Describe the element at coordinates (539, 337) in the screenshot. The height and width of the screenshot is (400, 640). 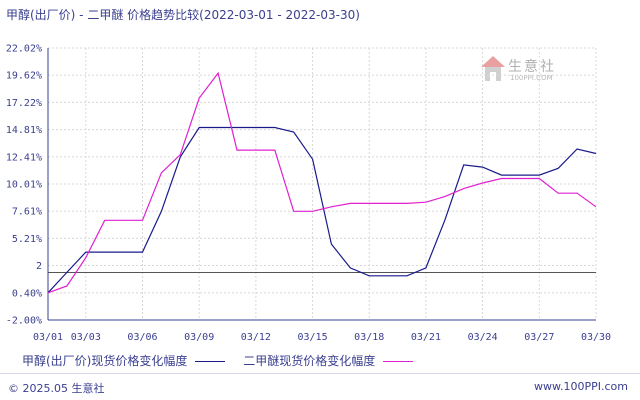
I see `x-tick-label: 03/27` at that location.